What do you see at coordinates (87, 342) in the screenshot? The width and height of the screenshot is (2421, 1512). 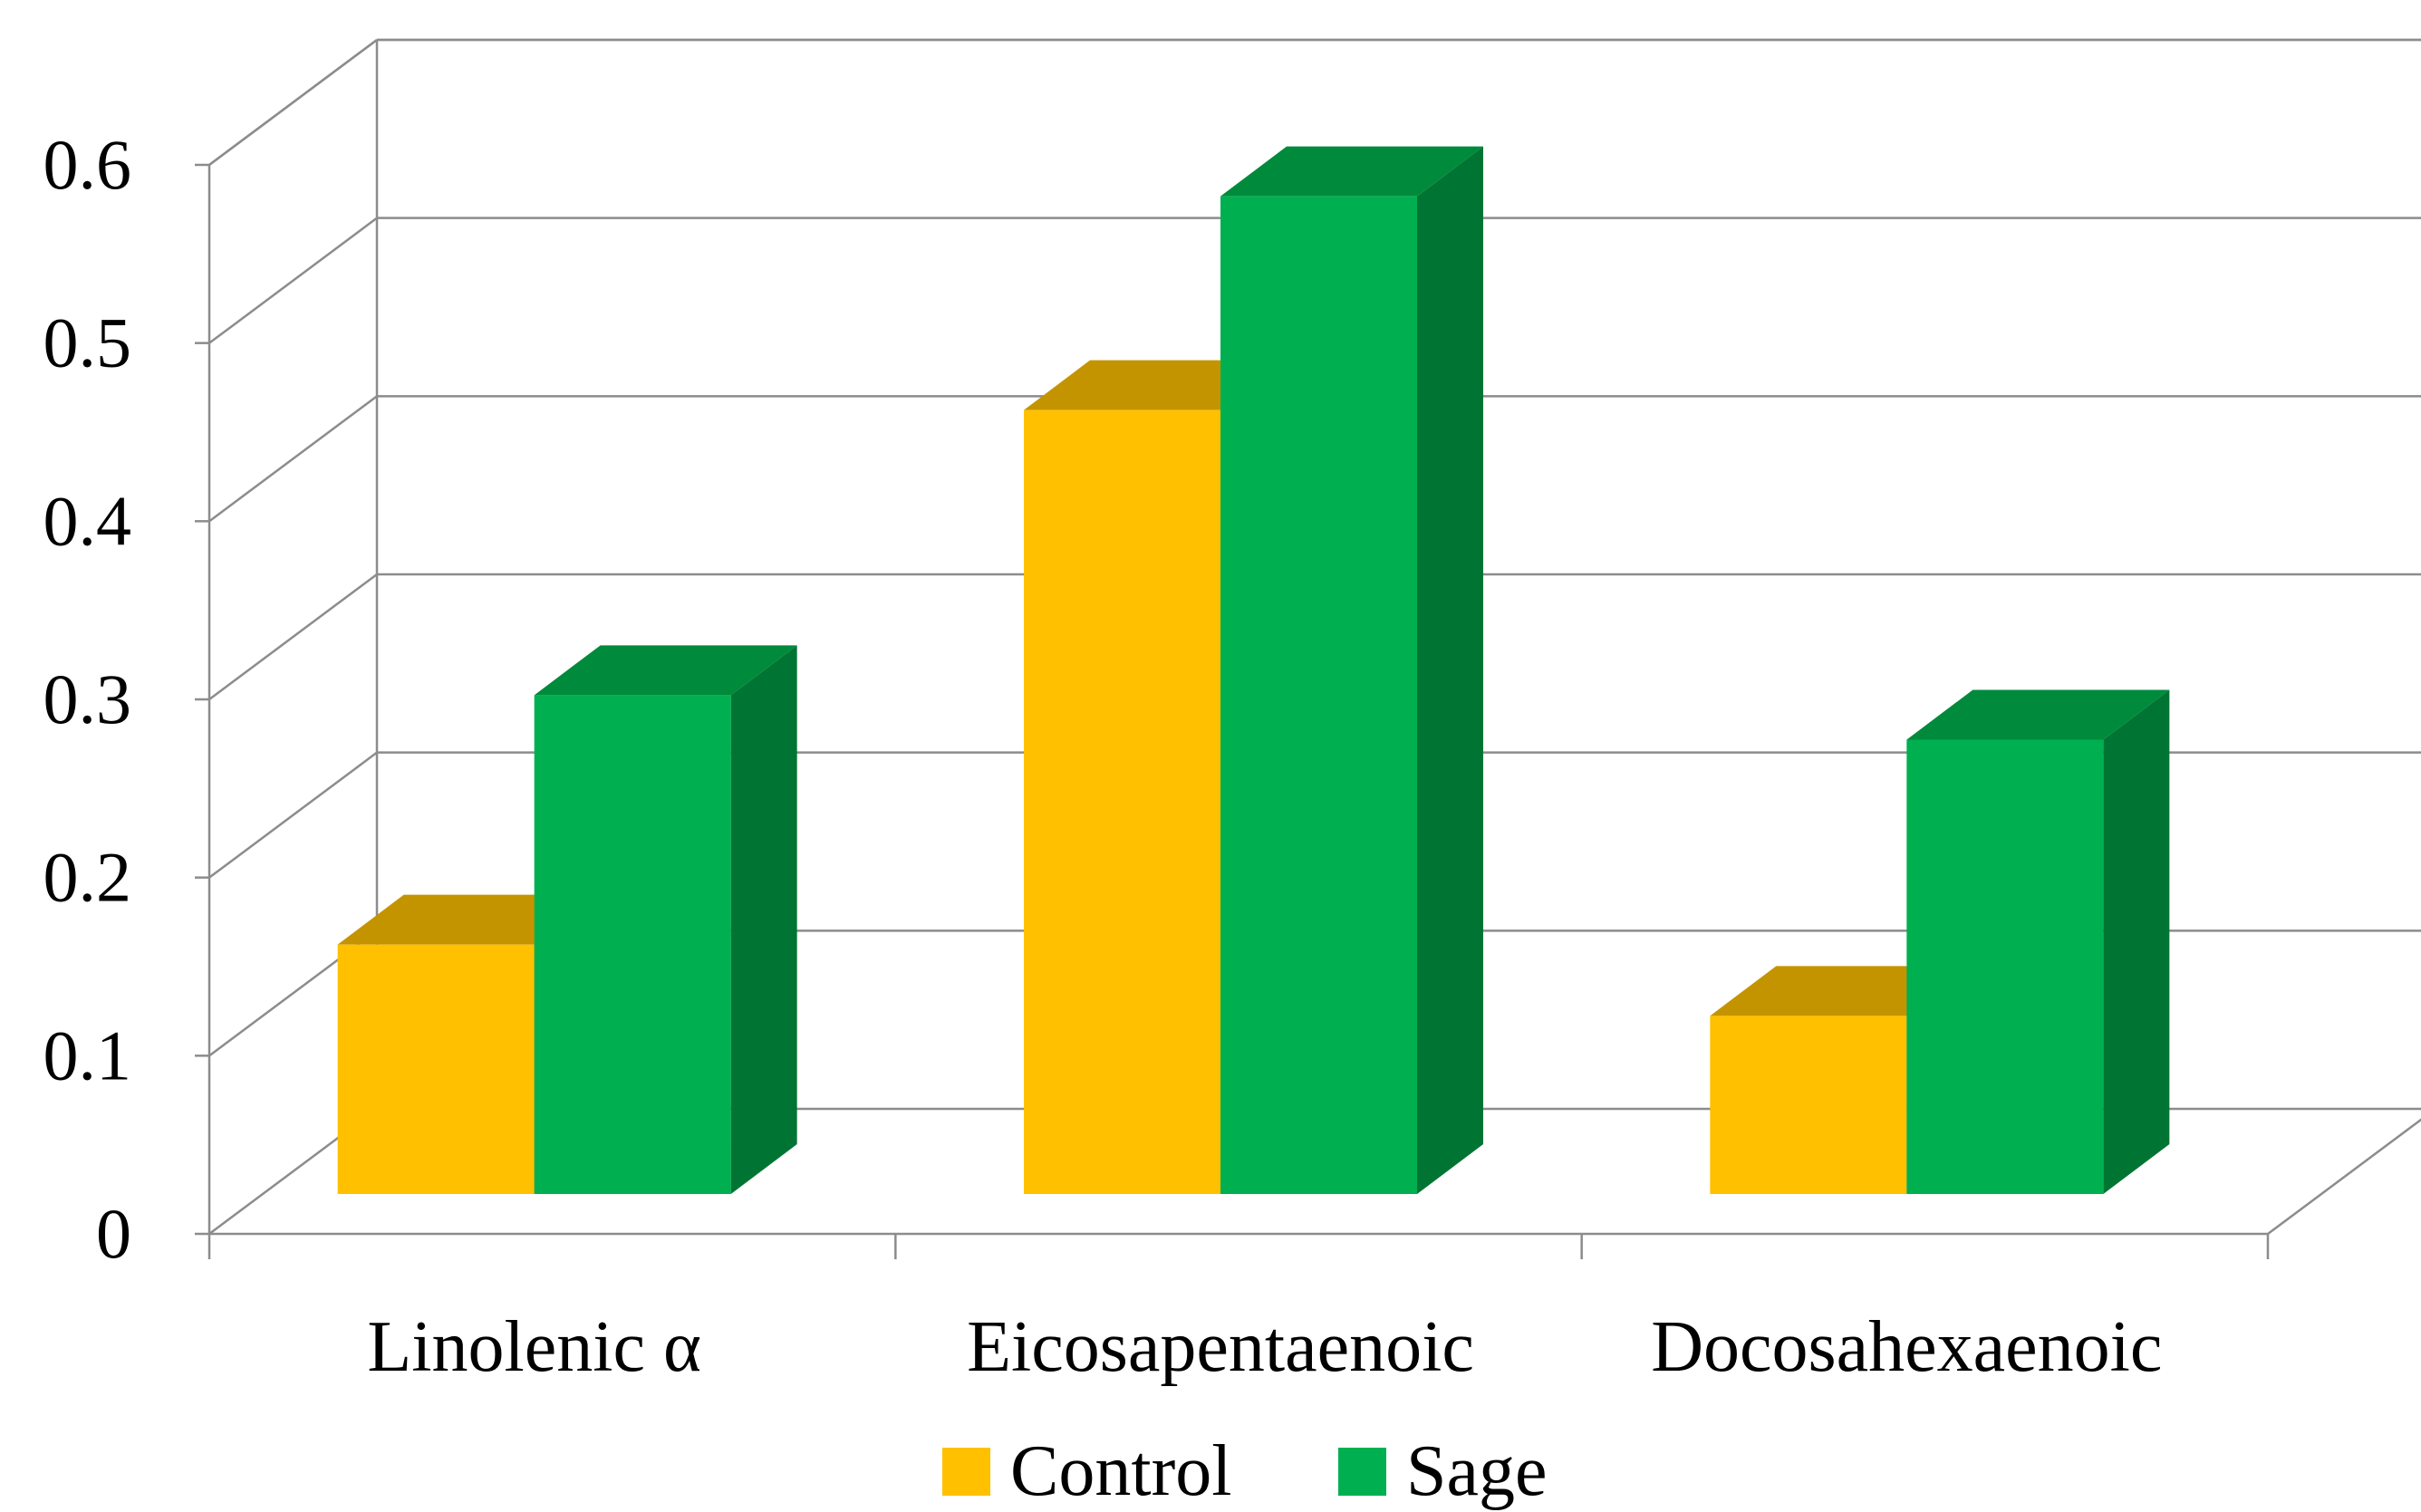 I see `y-tick-label: 0.5` at bounding box center [87, 342].